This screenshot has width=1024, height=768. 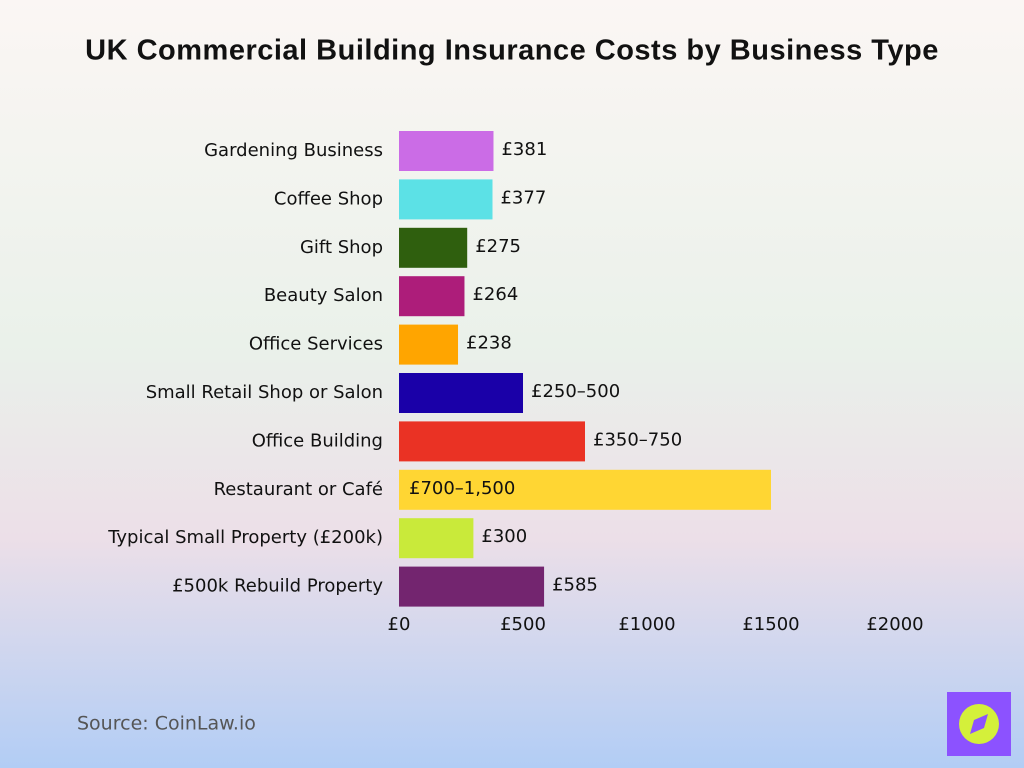 I want to click on value-label: £250–500, so click(x=575, y=391).